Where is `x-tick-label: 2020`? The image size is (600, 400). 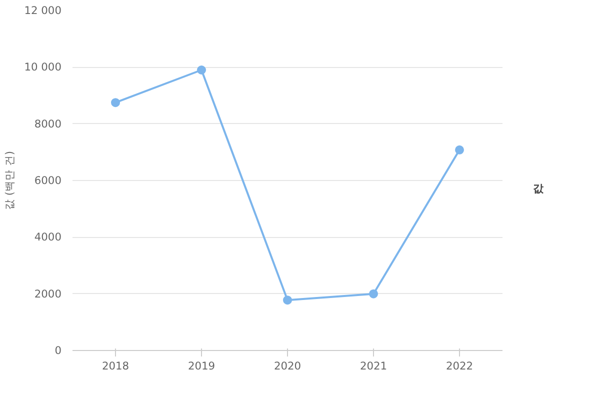
x-tick-label: 2020 is located at coordinates (288, 366).